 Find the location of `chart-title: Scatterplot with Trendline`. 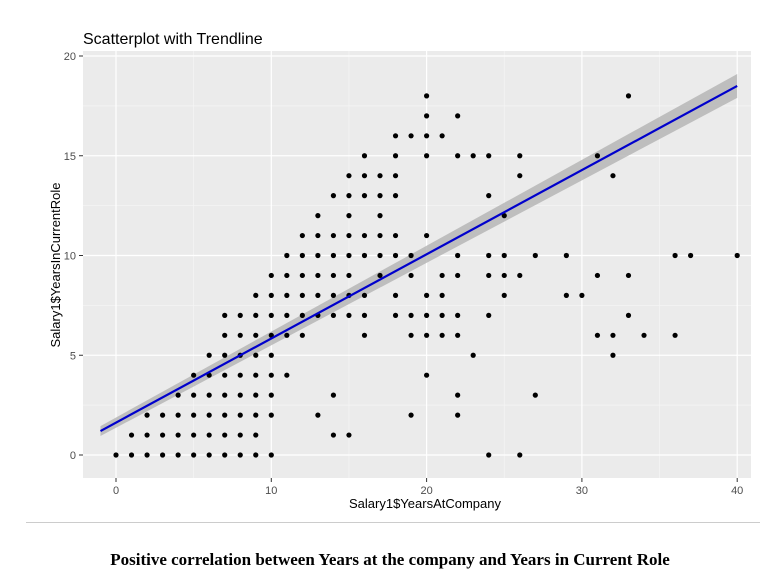

chart-title: Scatterplot with Trendline is located at coordinates (173, 39).